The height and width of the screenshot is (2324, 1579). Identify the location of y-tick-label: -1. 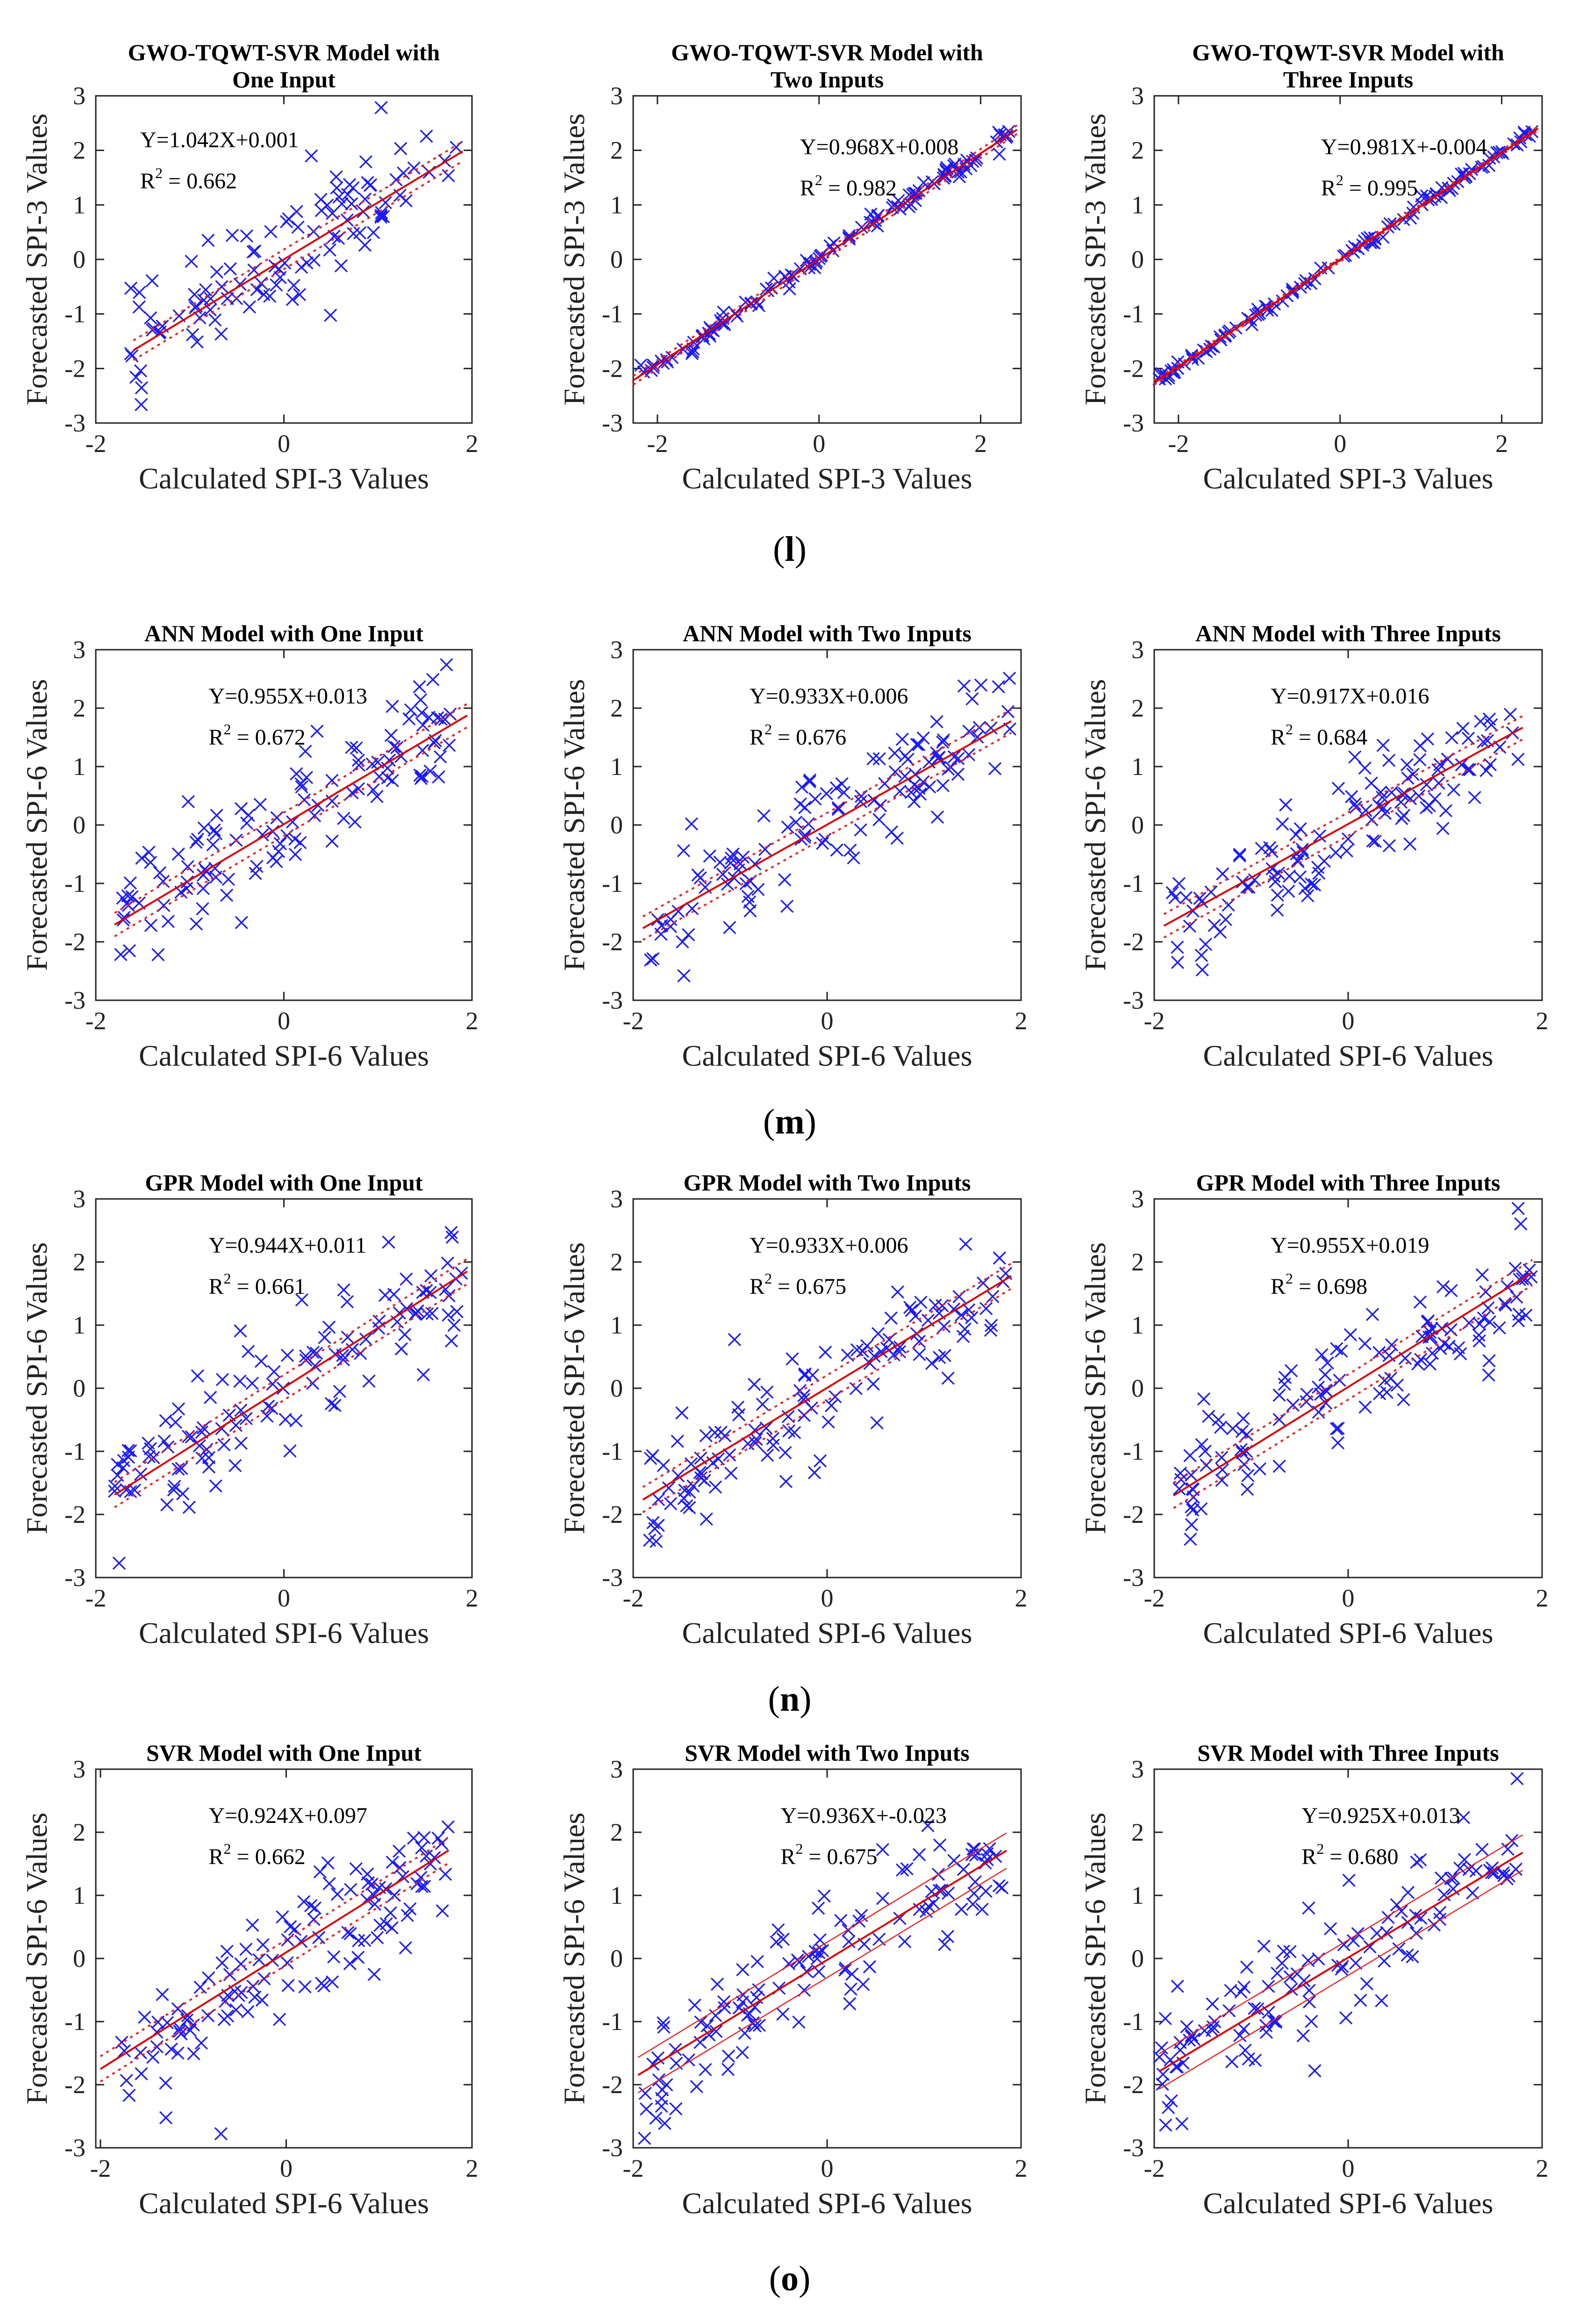
(1133, 2022).